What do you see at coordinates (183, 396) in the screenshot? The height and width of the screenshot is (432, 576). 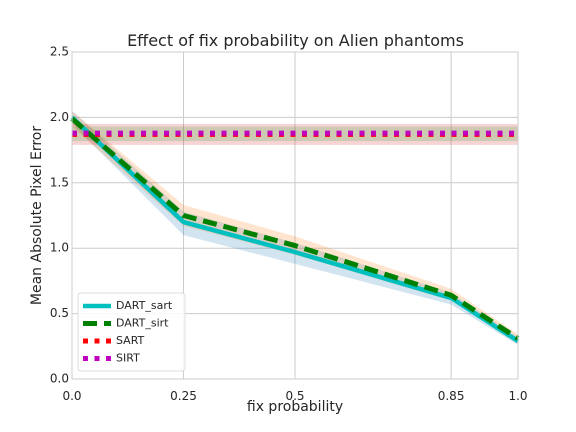 I see `x-tick-label: 0.25` at bounding box center [183, 396].